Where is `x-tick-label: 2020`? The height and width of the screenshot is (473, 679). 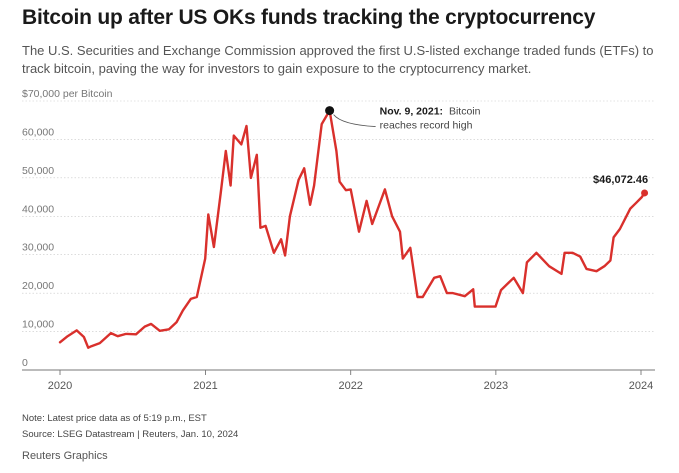
x-tick-label: 2020 is located at coordinates (60, 386).